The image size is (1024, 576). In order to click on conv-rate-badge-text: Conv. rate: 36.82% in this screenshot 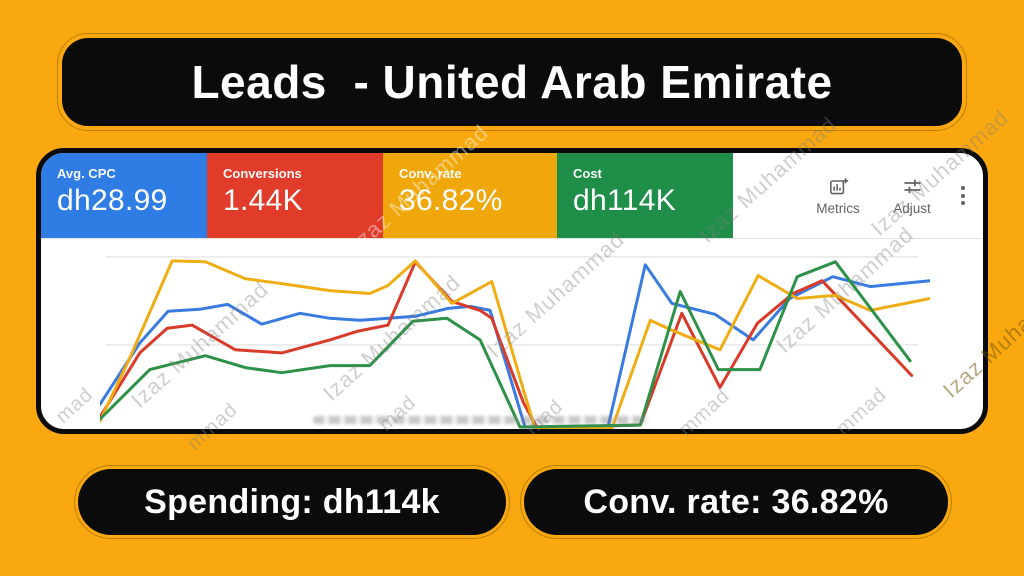, I will do `click(736, 501)`.